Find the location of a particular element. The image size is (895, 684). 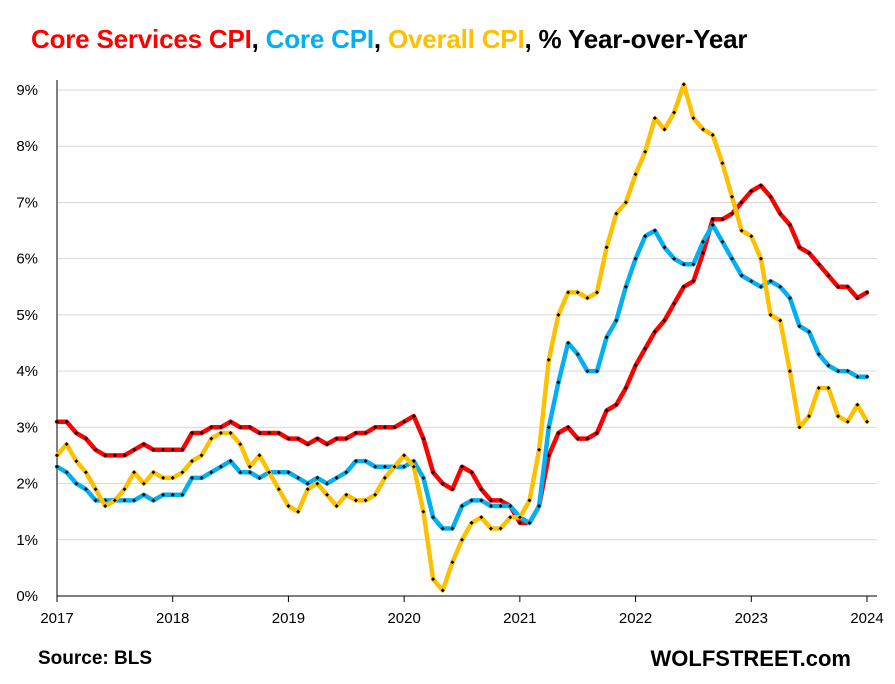

y-tick-label: 1% is located at coordinates (27, 540).